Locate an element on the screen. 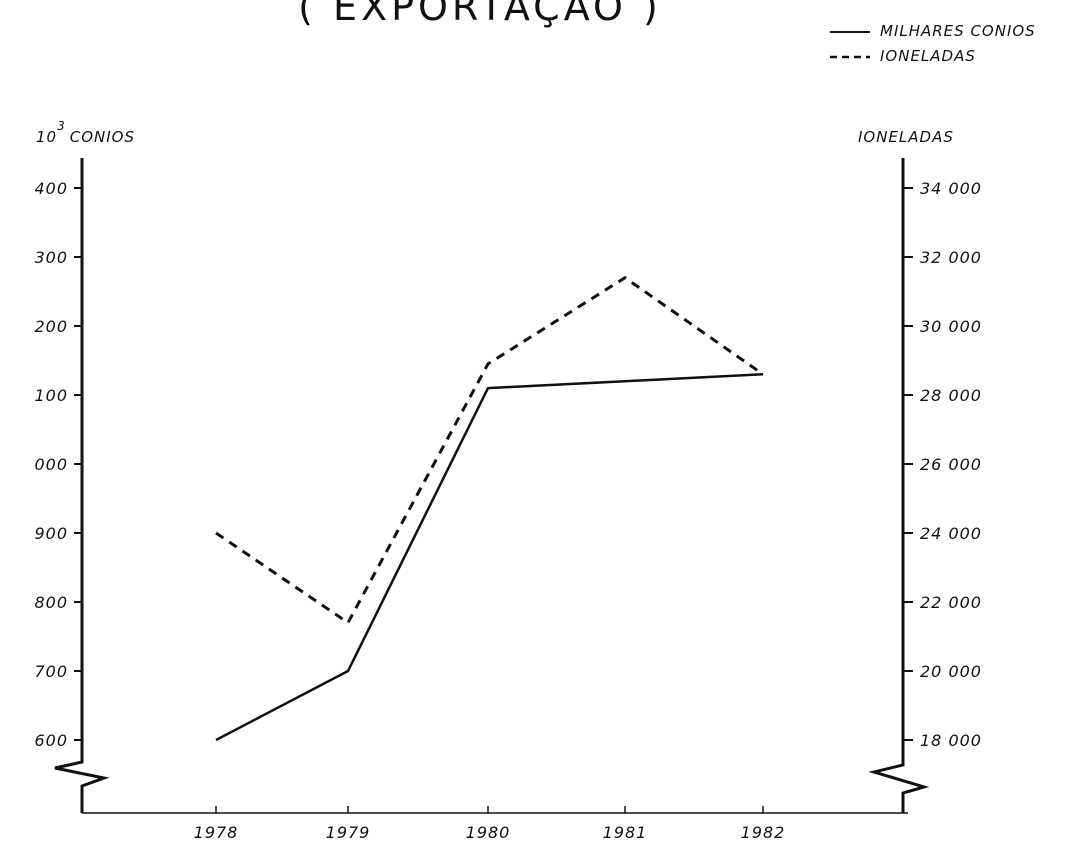 This screenshot has width=1088, height=846. chart-title: ( EXPORTAÇÃO ) is located at coordinates (480, 14).